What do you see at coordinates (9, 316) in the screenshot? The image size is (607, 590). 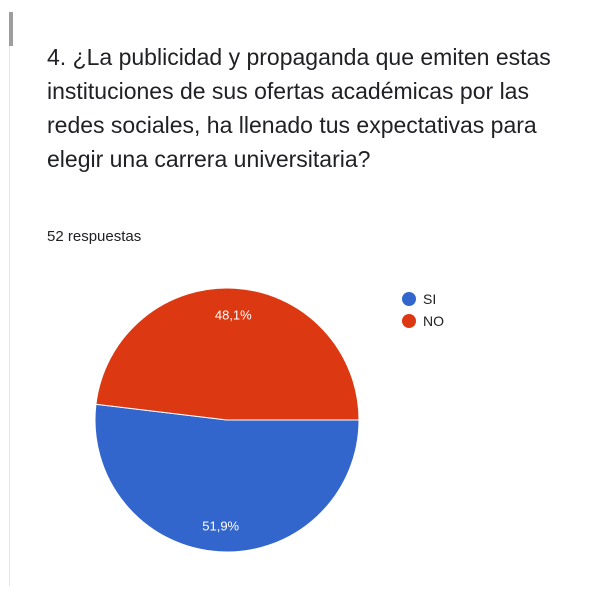 I see `card-left-border` at bounding box center [9, 316].